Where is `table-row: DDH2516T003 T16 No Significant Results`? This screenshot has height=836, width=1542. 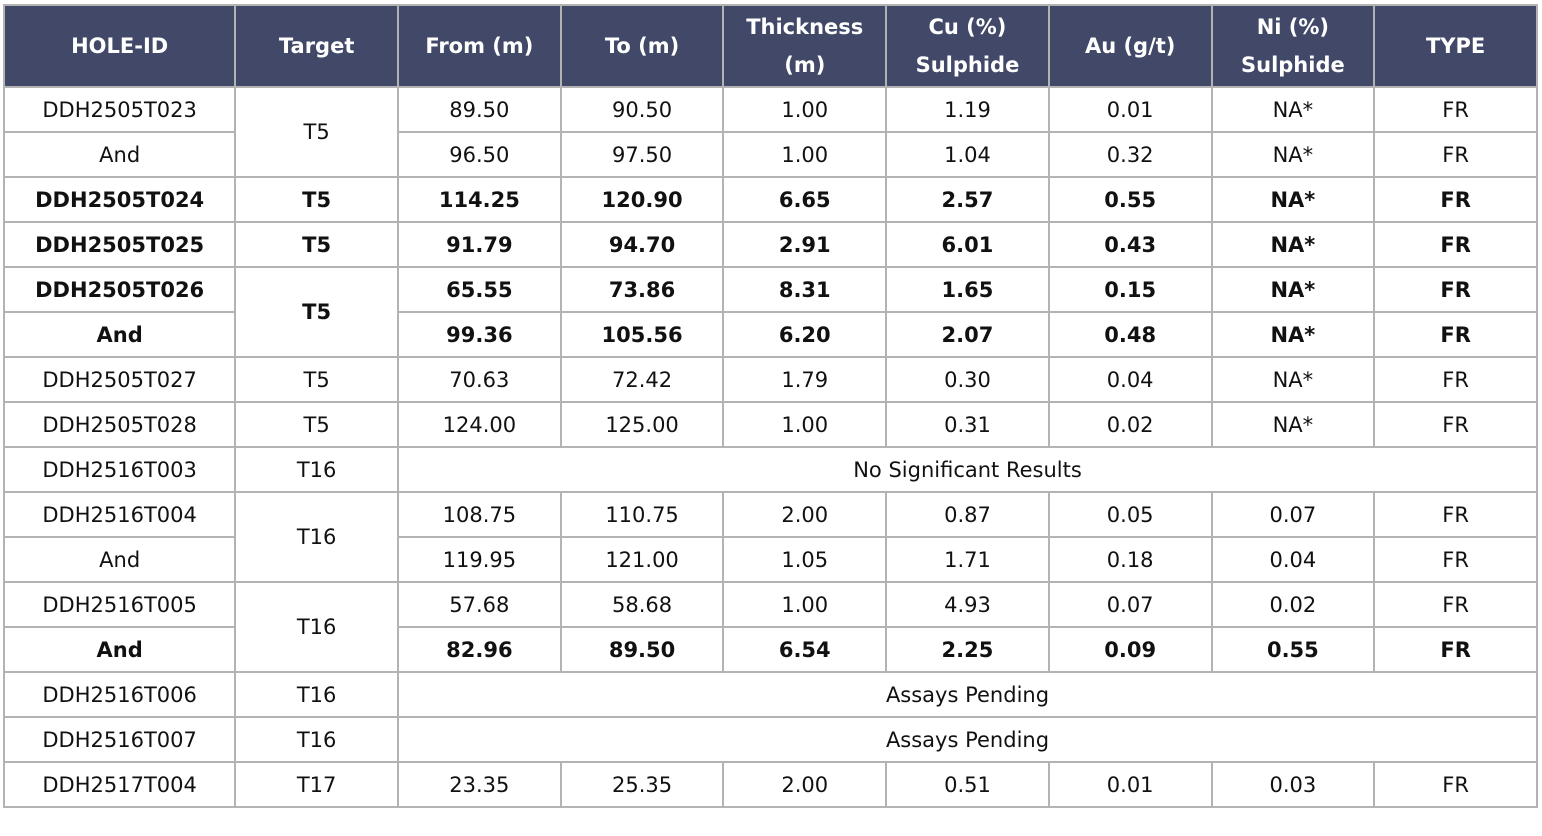
table-row: DDH2516T003 T16 No Significant Results is located at coordinates (770, 469).